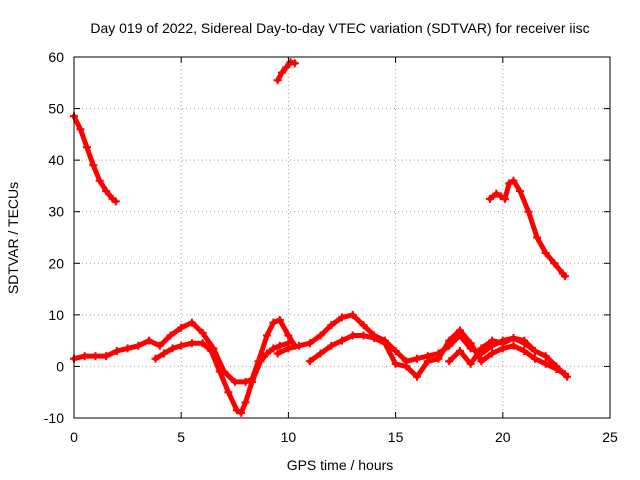 Image resolution: width=640 pixels, height=480 pixels. I want to click on series-low-series-b, so click(222, 378).